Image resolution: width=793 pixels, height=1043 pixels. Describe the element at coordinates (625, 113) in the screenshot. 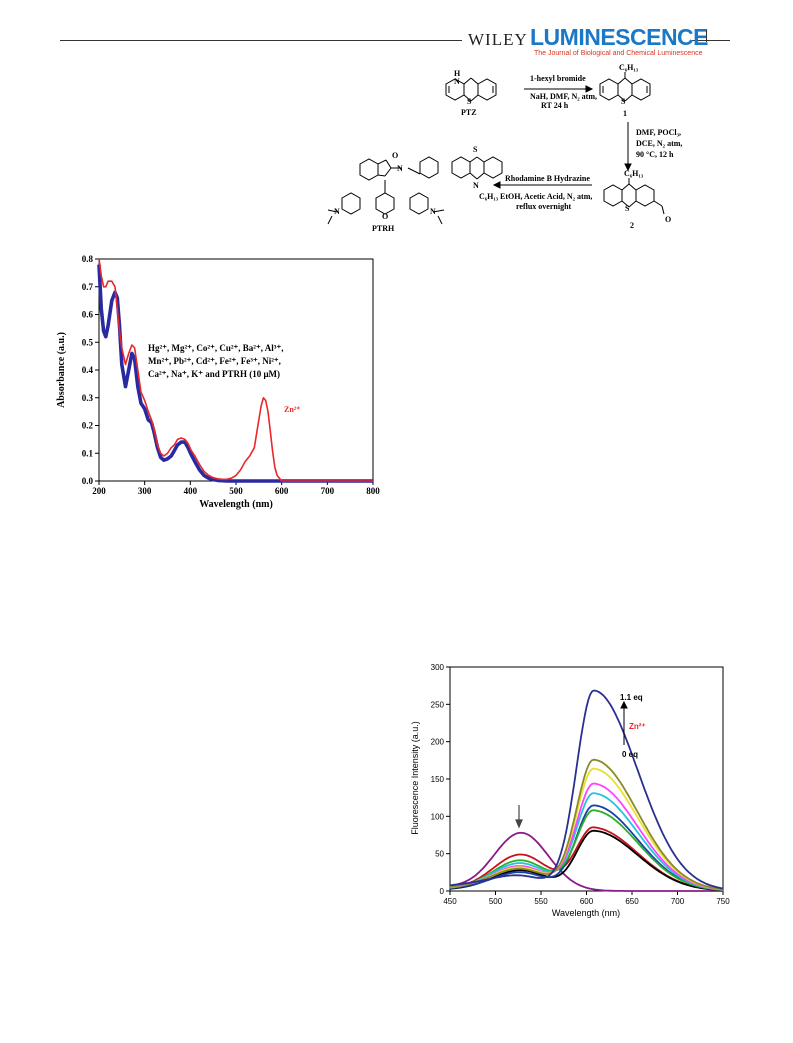

I see `cmpd1-label: 1` at that location.